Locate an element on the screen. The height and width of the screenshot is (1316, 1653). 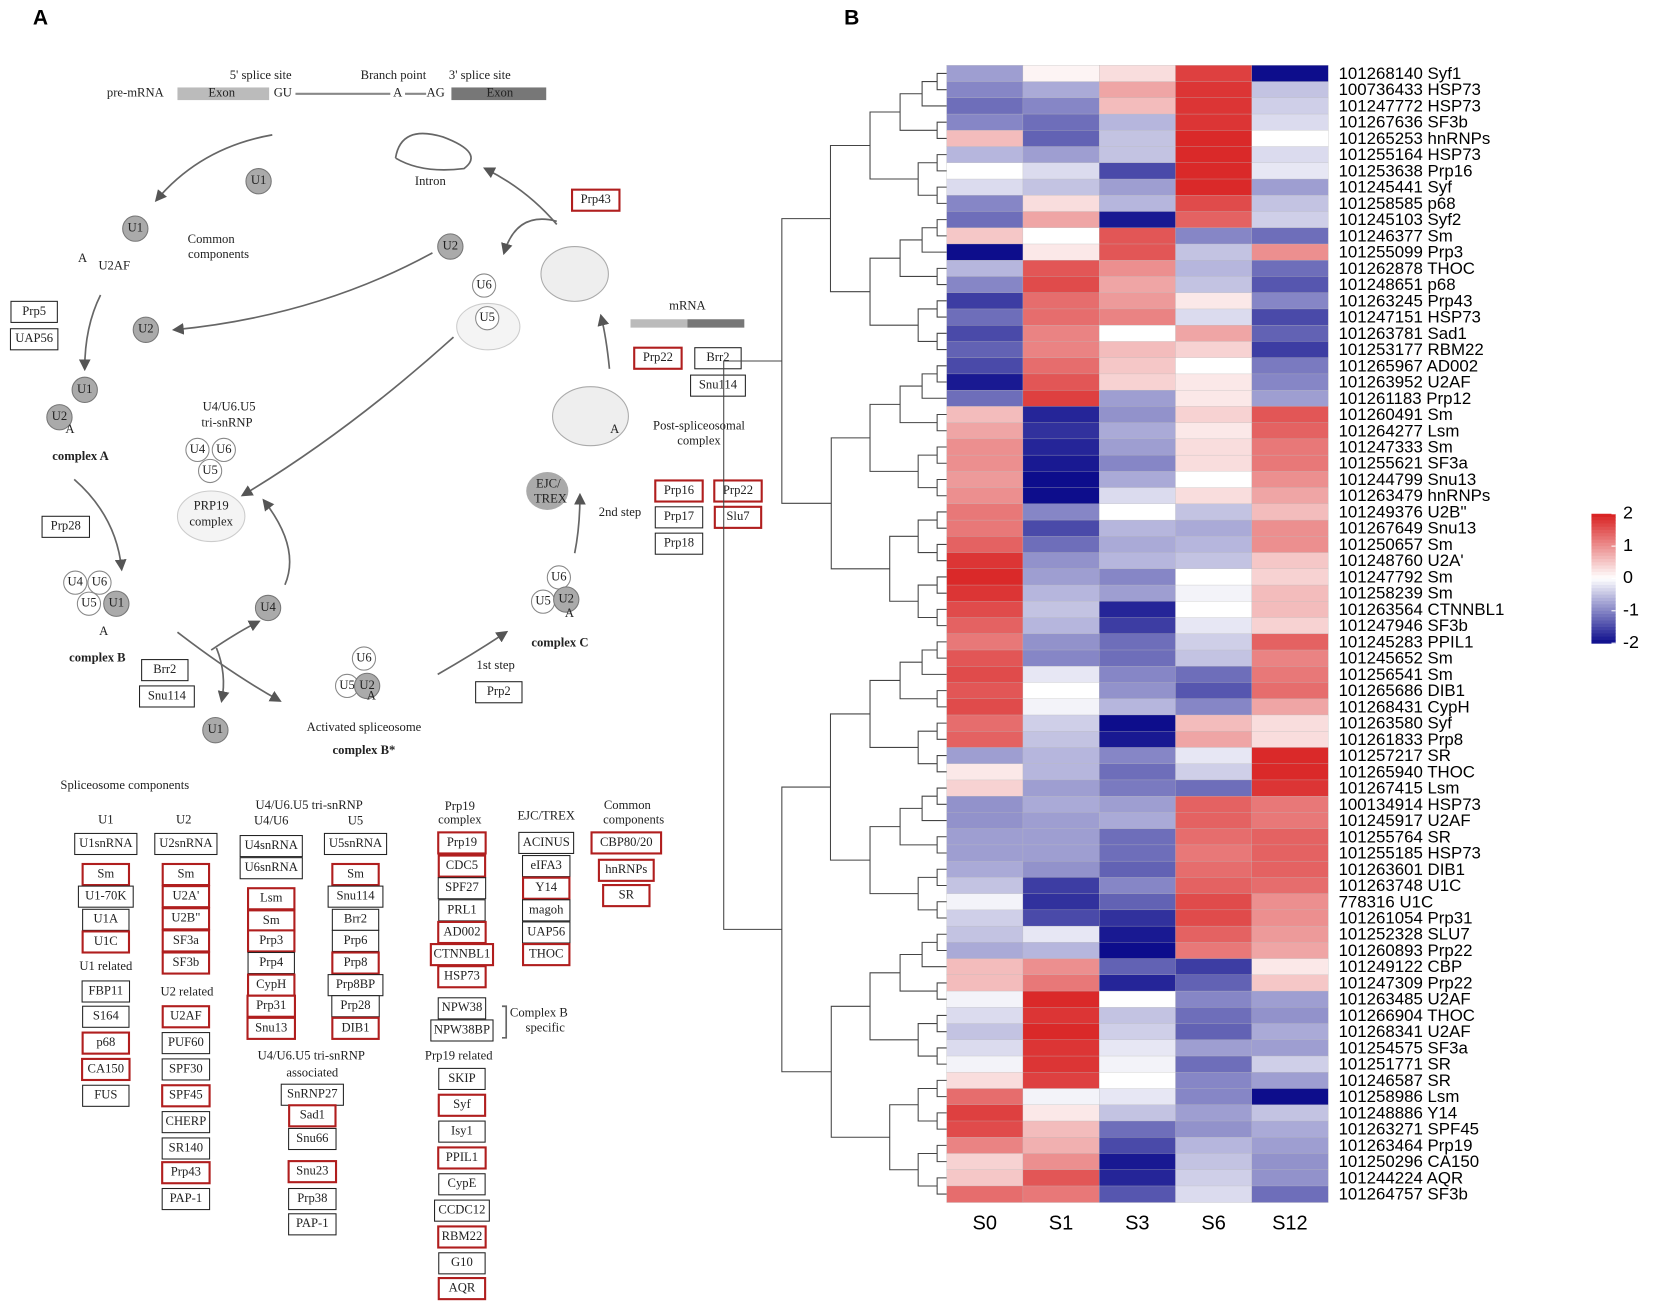
row-label: 101245441 Syf is located at coordinates (1396, 187).